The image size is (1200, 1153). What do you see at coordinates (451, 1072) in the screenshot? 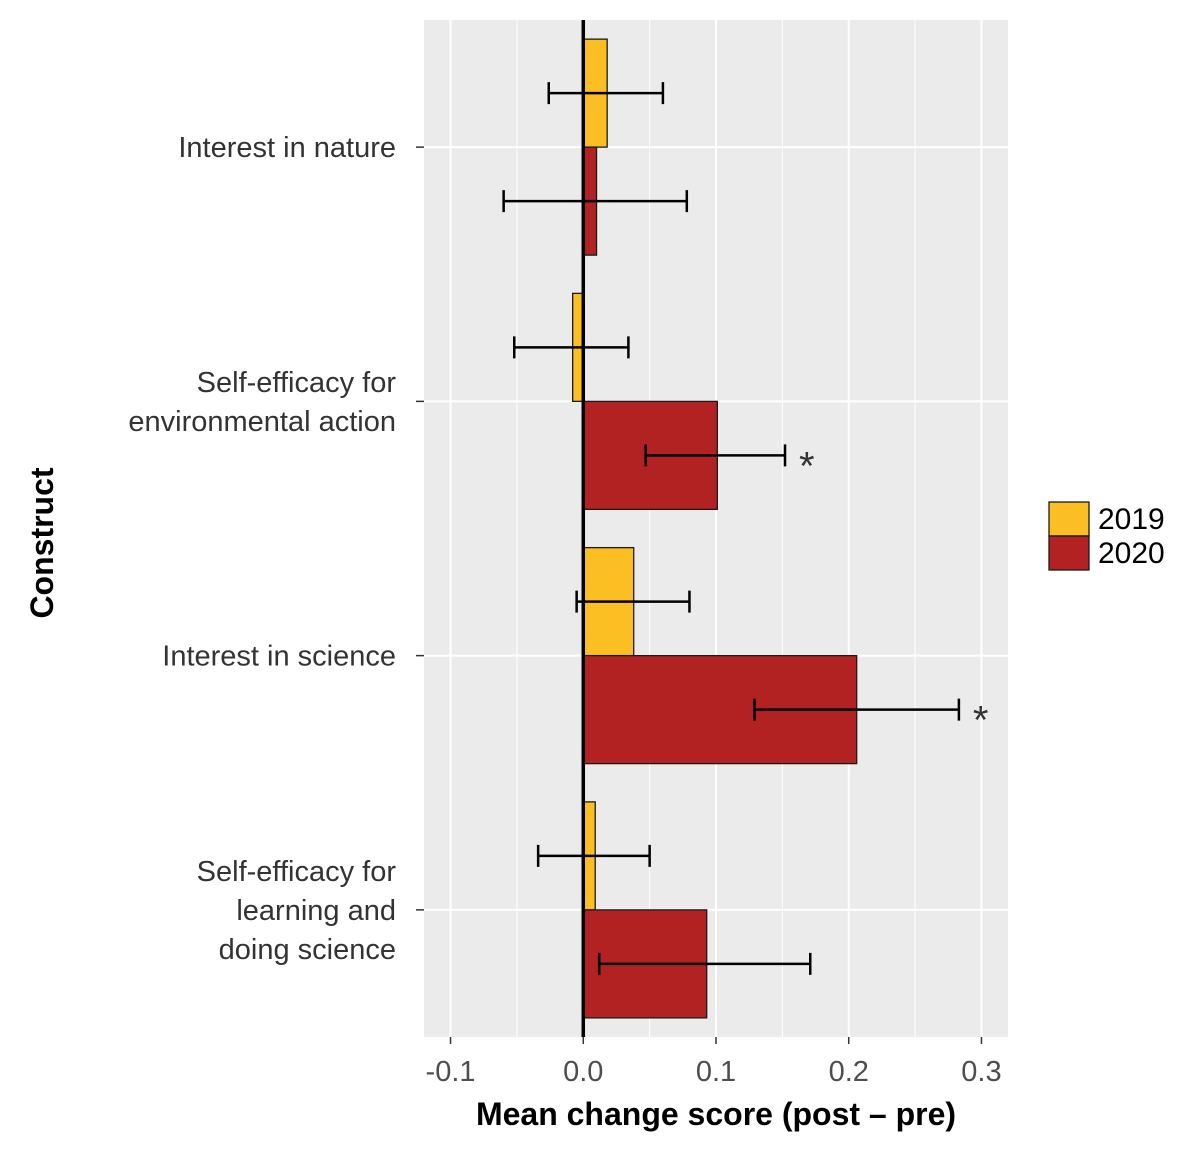
I see `x-tick-label: -0.1` at bounding box center [451, 1072].